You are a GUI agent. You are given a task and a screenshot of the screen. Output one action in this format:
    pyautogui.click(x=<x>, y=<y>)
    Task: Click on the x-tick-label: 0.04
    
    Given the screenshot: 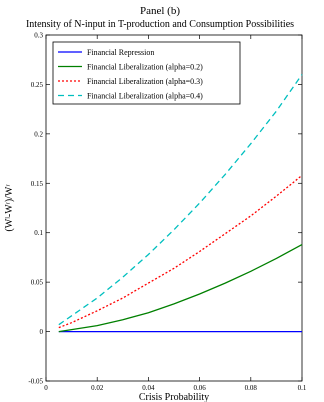 What is the action you would take?
    pyautogui.click(x=148, y=388)
    